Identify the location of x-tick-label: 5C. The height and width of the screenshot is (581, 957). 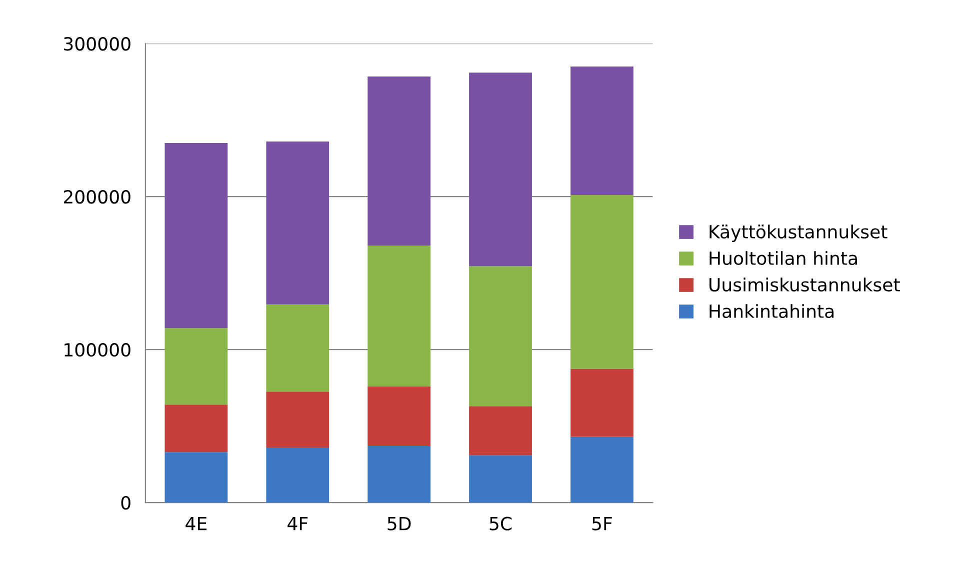
(501, 523).